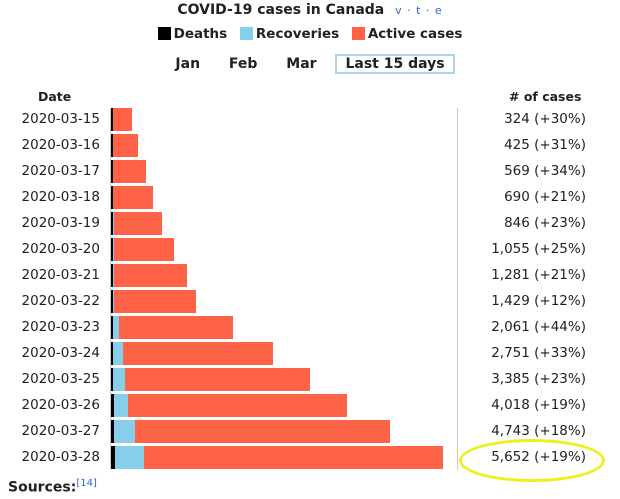  What do you see at coordinates (358, 33) in the screenshot?
I see `legend-swatch-active` at bounding box center [358, 33].